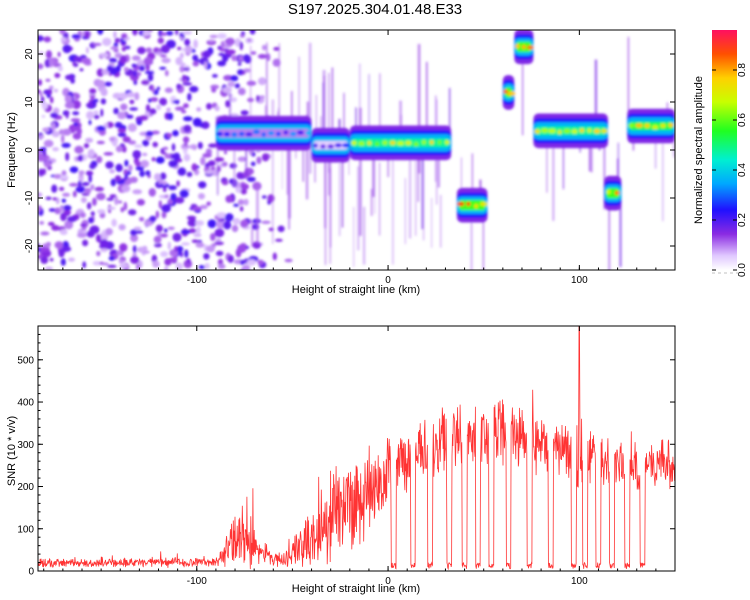 This screenshot has width=750, height=600. Describe the element at coordinates (25, 487) in the screenshot. I see `snr-ytick-label: 200` at that location.